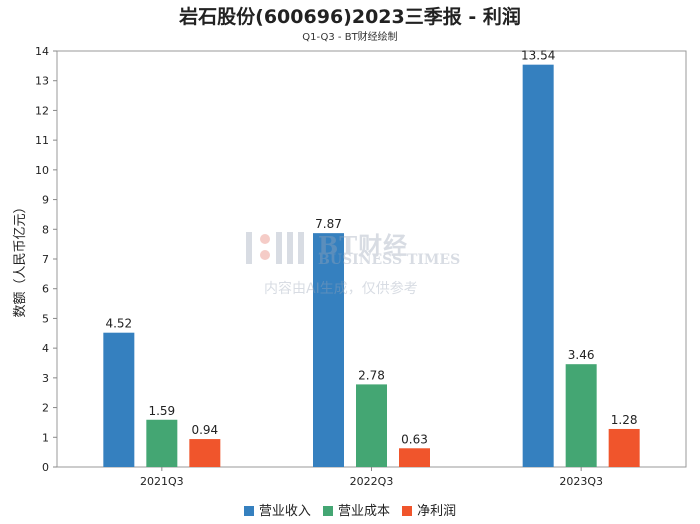  Describe the element at coordinates (20, 258) in the screenshot. I see `y-axis-label: 数额（人民币亿元）` at that location.